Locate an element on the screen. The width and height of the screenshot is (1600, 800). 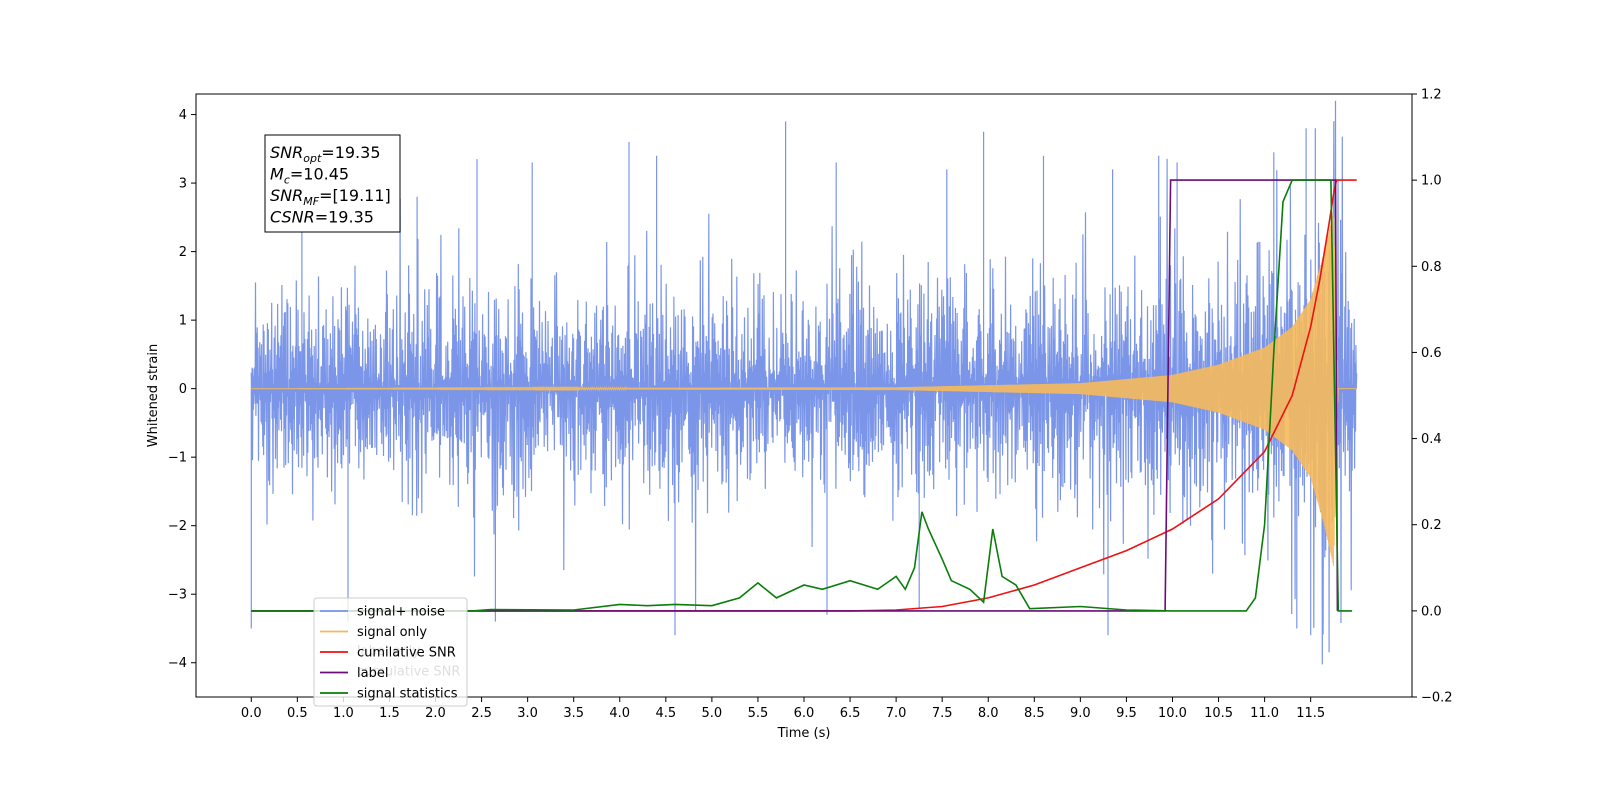
legend-label: signal+ noise is located at coordinates (401, 612).